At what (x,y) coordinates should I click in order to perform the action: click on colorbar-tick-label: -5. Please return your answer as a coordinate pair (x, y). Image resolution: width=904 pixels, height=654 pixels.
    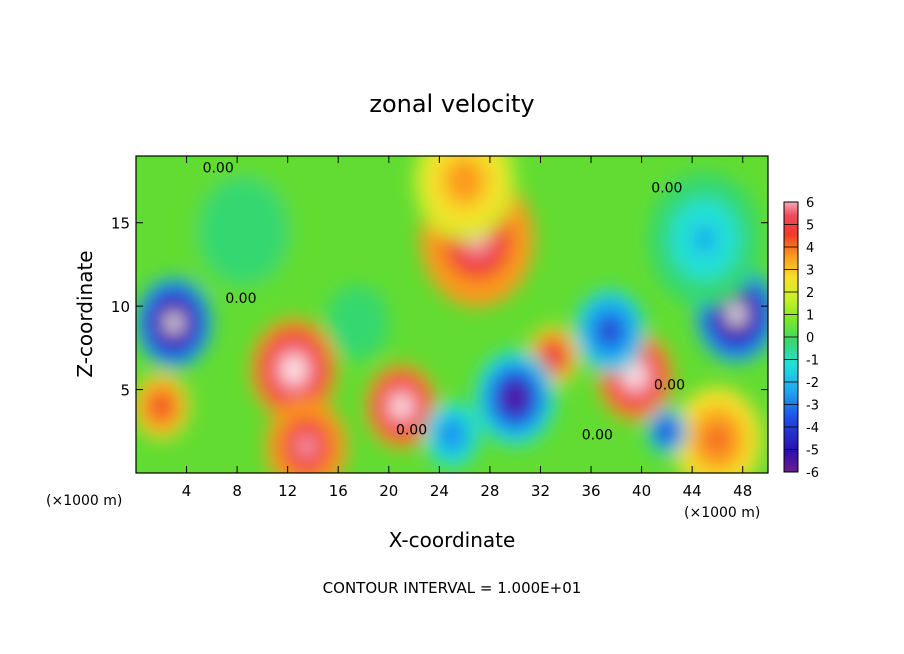
    Looking at the image, I should click on (812, 451).